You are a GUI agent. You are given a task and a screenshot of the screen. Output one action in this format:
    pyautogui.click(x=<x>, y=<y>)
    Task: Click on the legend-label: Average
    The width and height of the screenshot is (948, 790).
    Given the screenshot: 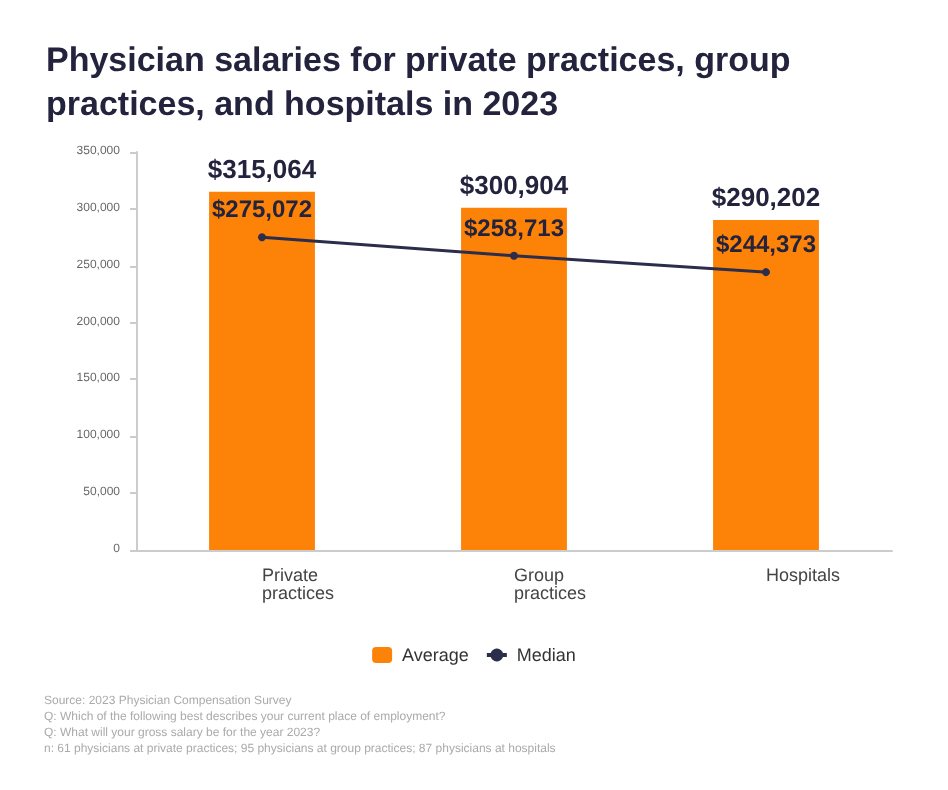 What is the action you would take?
    pyautogui.click(x=435, y=655)
    